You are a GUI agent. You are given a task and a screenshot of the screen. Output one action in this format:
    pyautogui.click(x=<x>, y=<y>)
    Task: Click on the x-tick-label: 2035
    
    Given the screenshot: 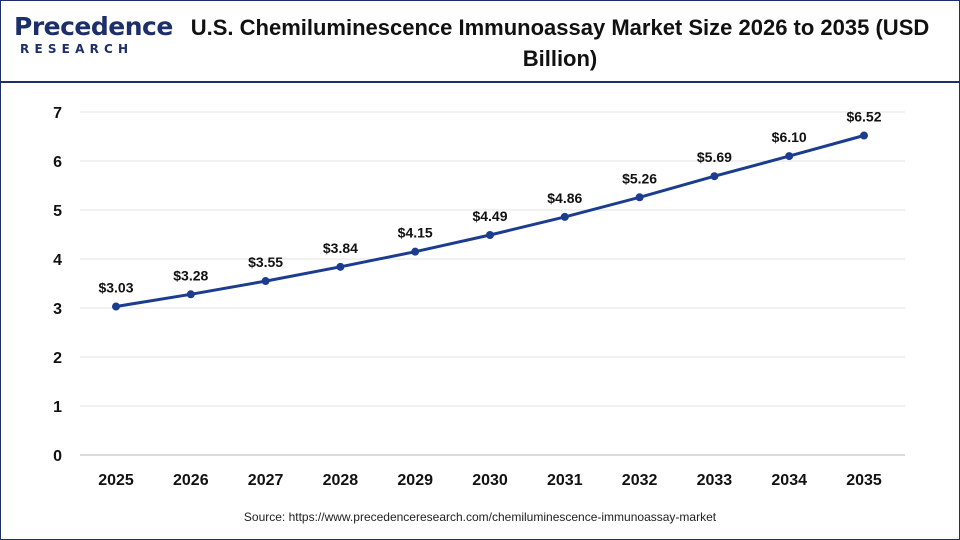 What is the action you would take?
    pyautogui.click(x=864, y=480)
    